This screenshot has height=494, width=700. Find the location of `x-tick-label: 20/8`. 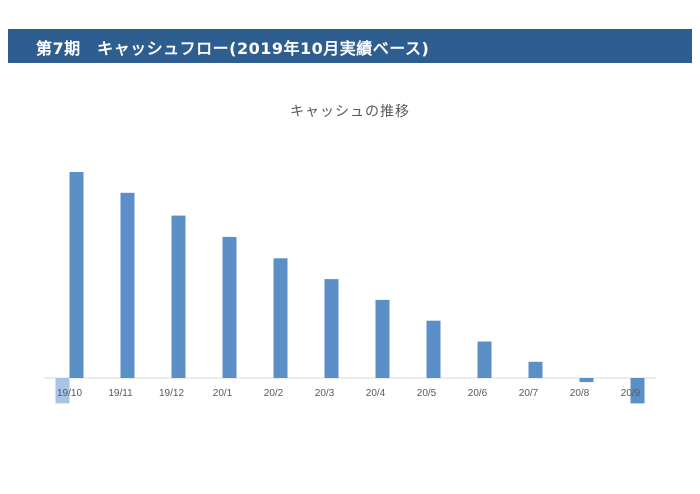

x-tick-label: 20/8 is located at coordinates (580, 393).